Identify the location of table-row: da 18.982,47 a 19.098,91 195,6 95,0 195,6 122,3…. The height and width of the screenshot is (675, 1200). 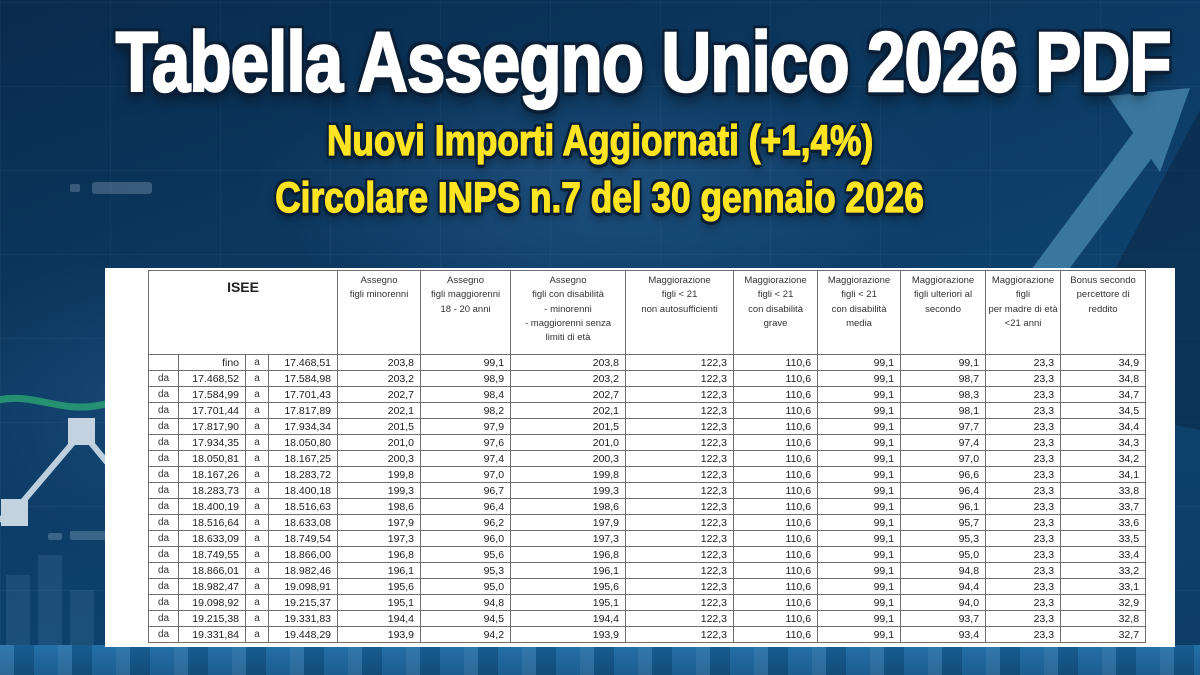
(647, 586).